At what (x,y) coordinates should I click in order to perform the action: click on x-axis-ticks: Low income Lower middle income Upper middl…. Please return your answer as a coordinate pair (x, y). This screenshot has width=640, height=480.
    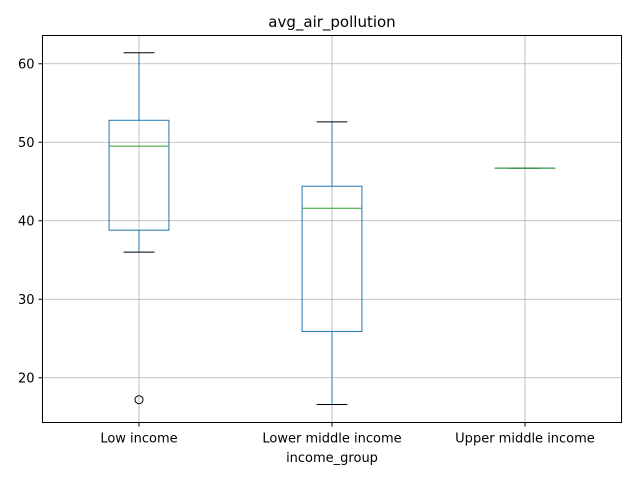
    Looking at the image, I should click on (347, 434).